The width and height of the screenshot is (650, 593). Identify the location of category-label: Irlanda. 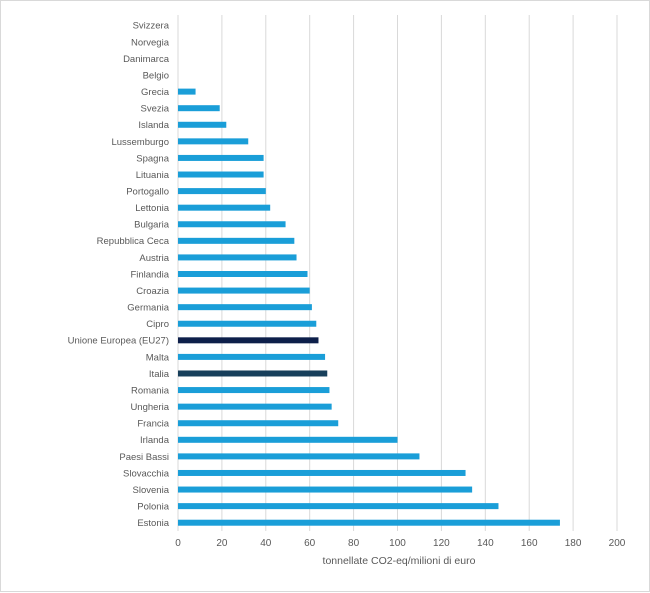
(155, 440).